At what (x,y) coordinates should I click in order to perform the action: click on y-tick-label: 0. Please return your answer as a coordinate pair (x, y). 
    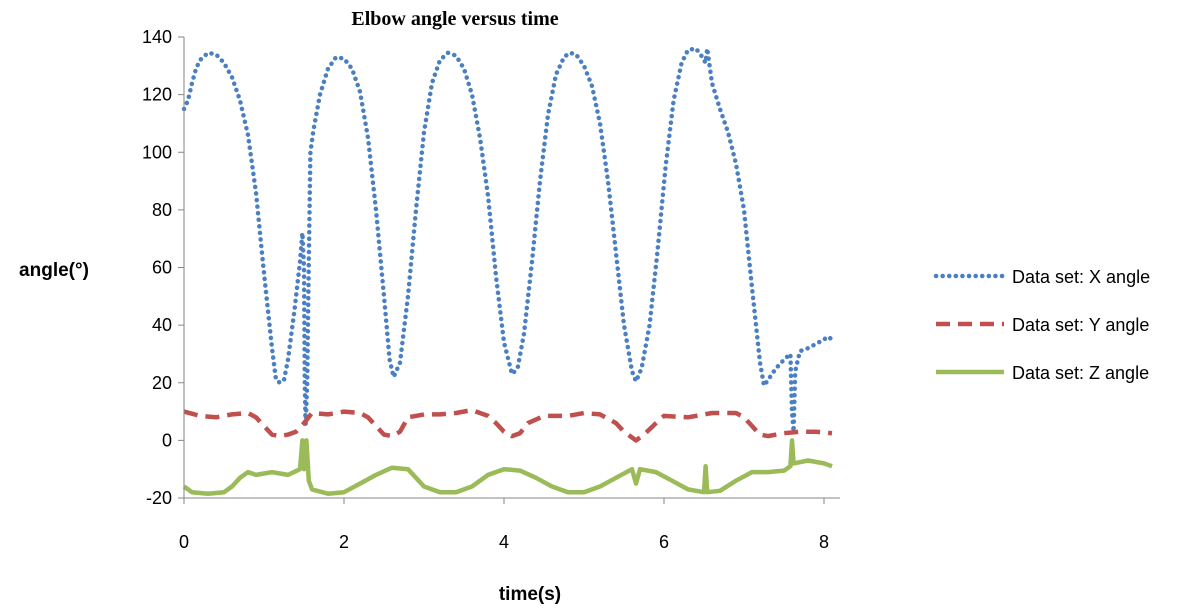
    Looking at the image, I should click on (167, 440).